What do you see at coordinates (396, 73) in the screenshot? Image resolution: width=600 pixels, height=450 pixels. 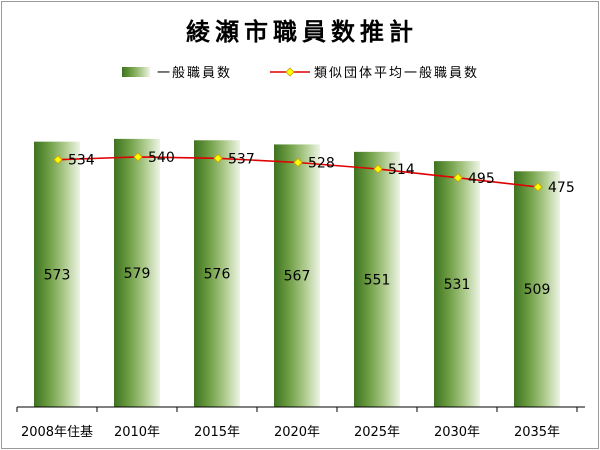 I see `legend-label-similar-avg: 類似団体平均一般職員数` at bounding box center [396, 73].